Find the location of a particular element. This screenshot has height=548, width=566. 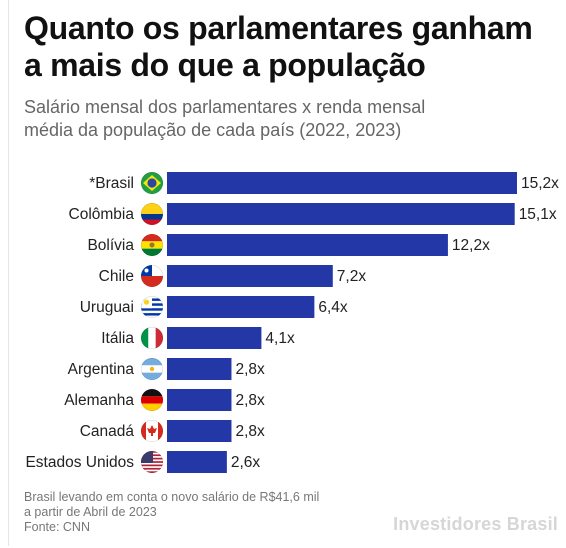

category-label: *Brasil is located at coordinates (111, 183).